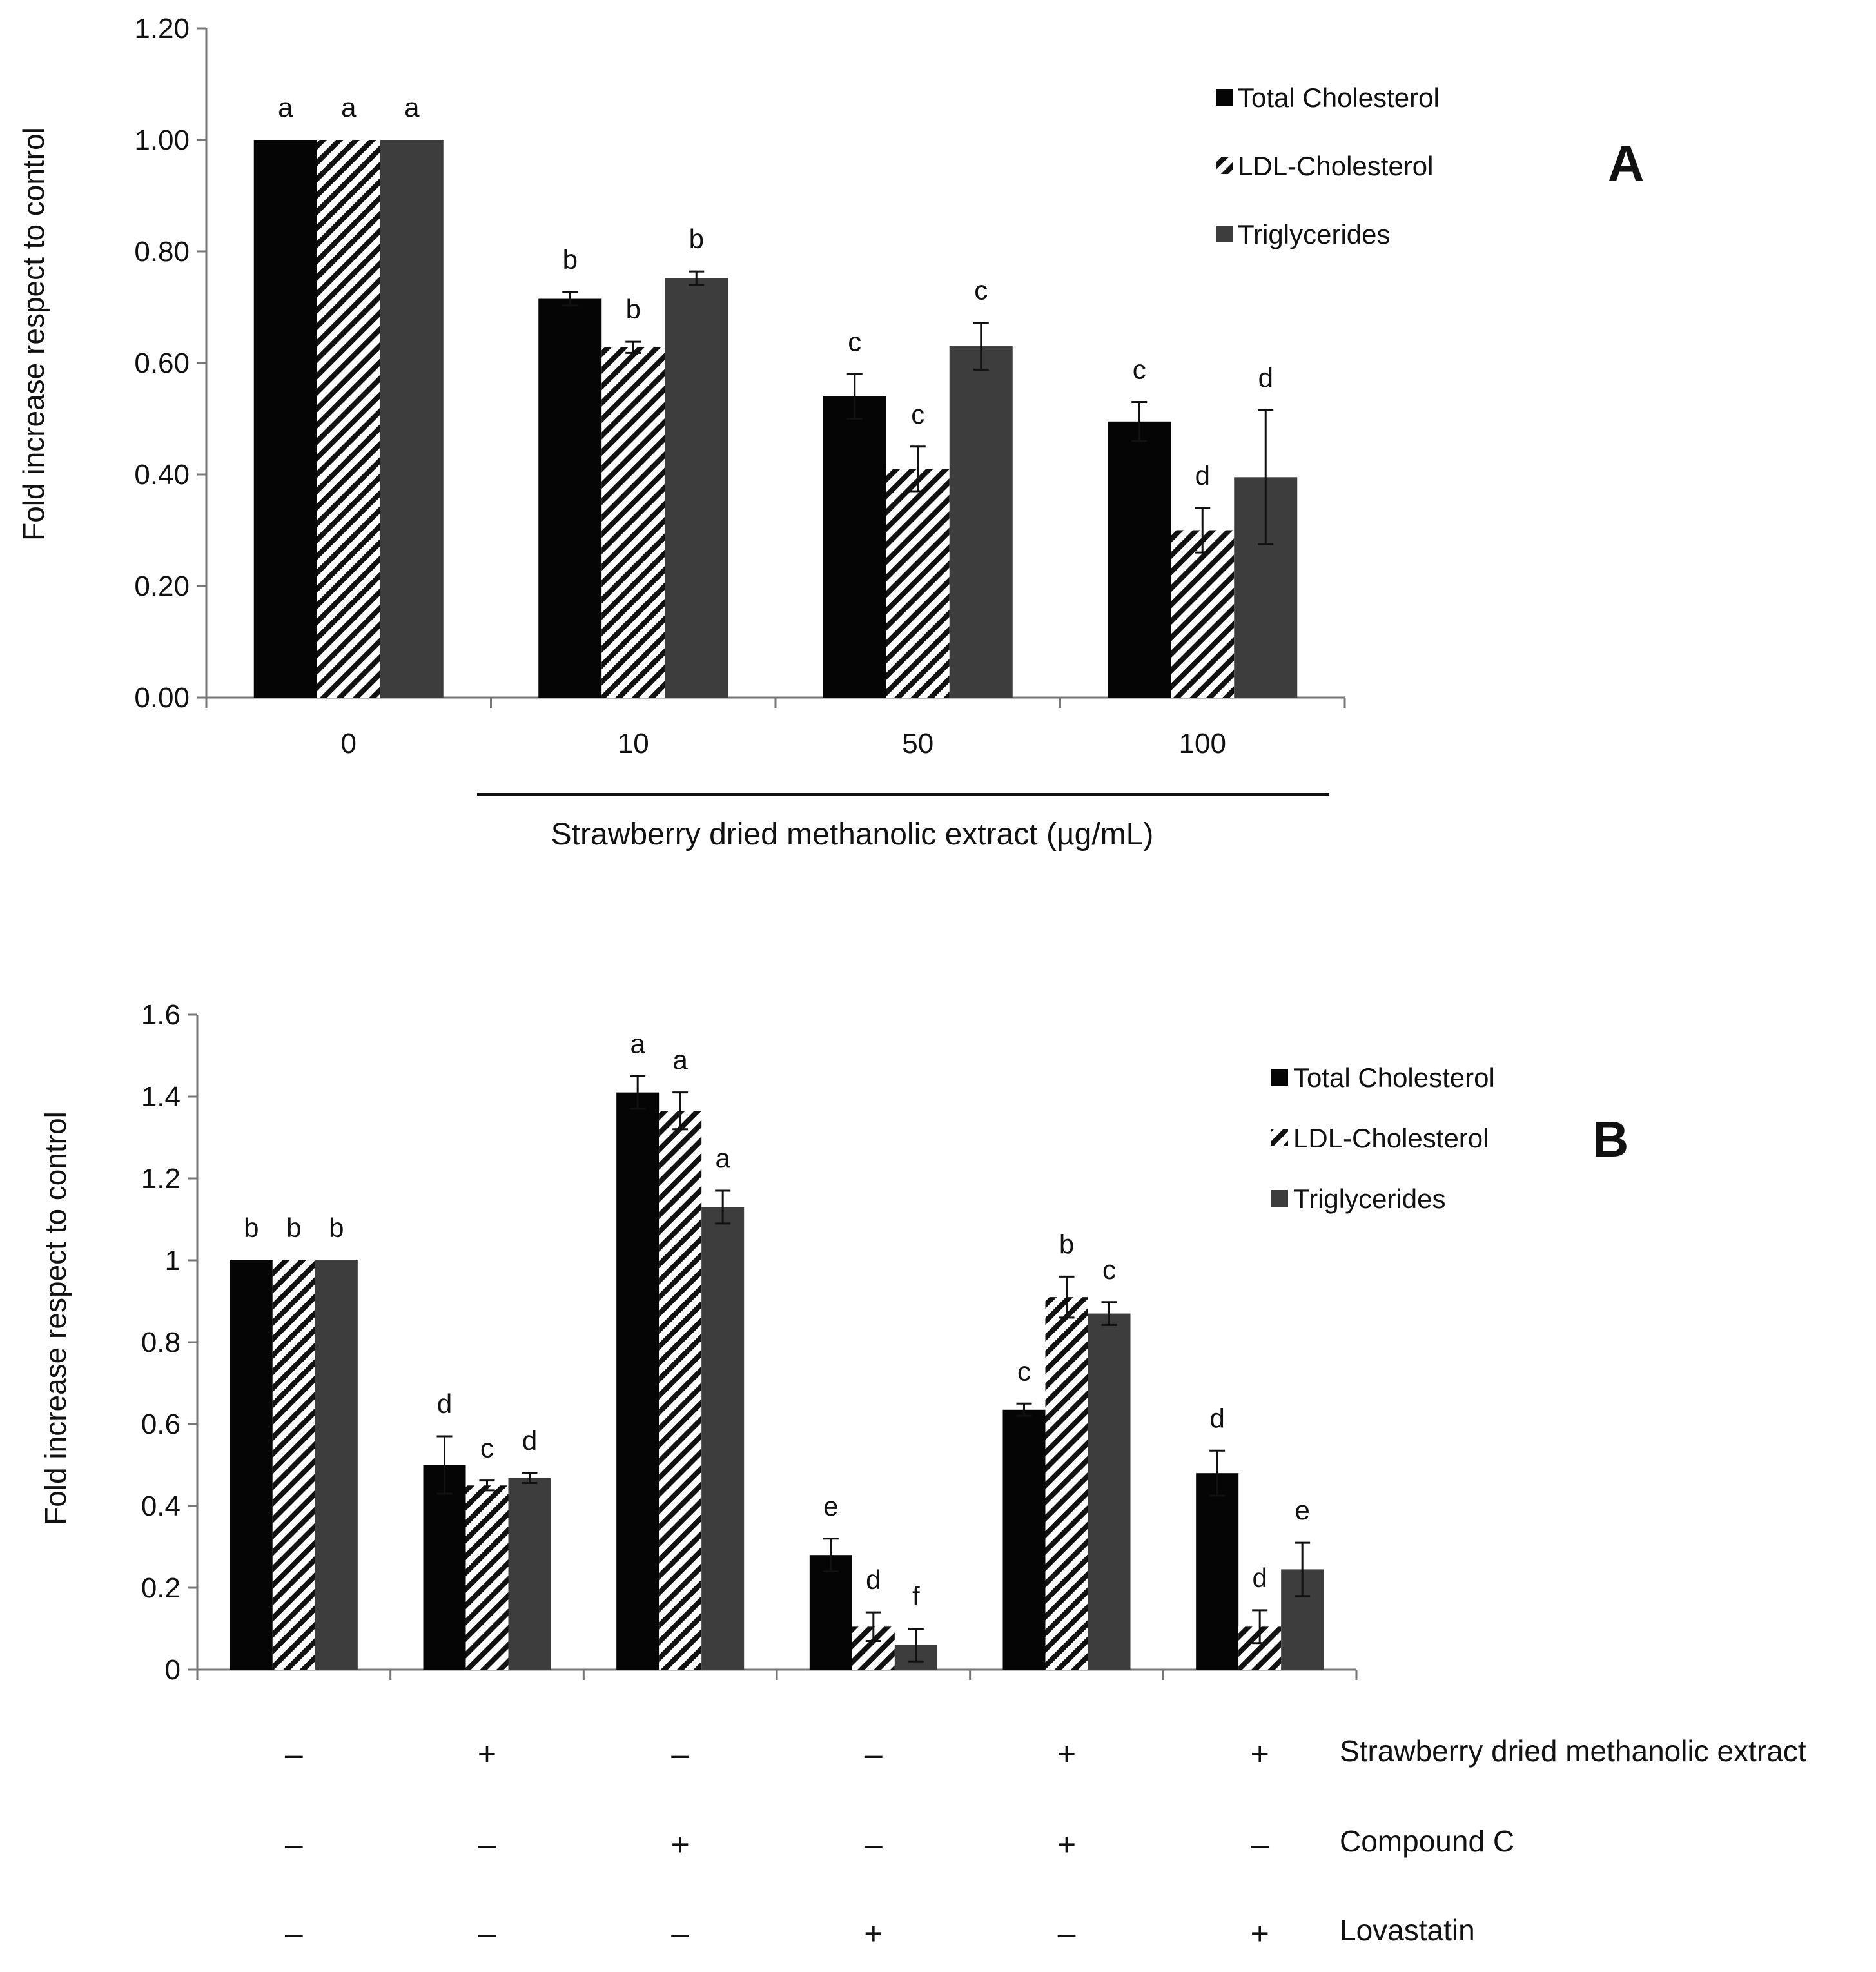 The width and height of the screenshot is (1876, 1972). What do you see at coordinates (1339, 98) in the screenshot?
I see `panel-a-legend-label-total-cholesterol: Total Cholesterol` at bounding box center [1339, 98].